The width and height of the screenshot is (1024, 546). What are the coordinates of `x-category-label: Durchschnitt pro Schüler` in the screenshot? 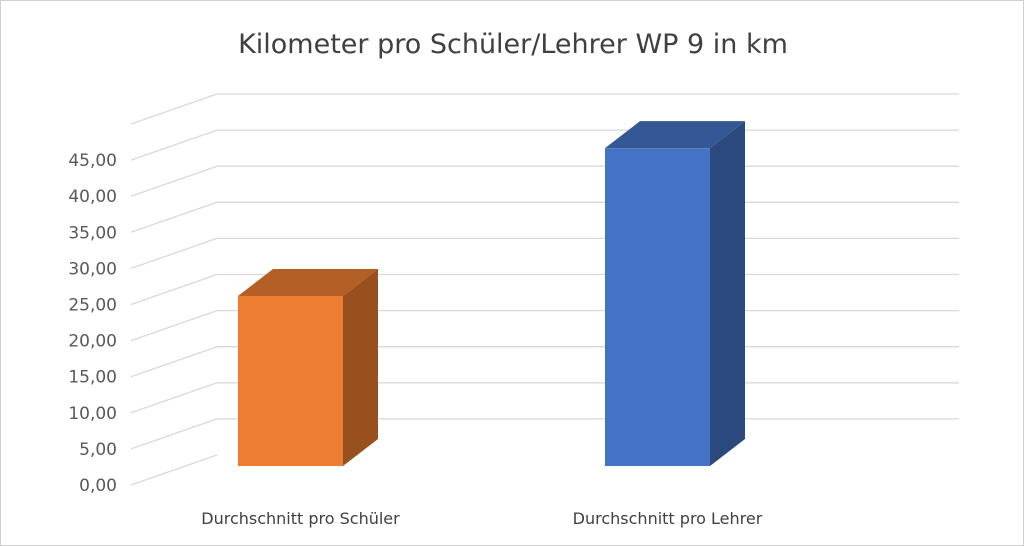 It's located at (300, 518).